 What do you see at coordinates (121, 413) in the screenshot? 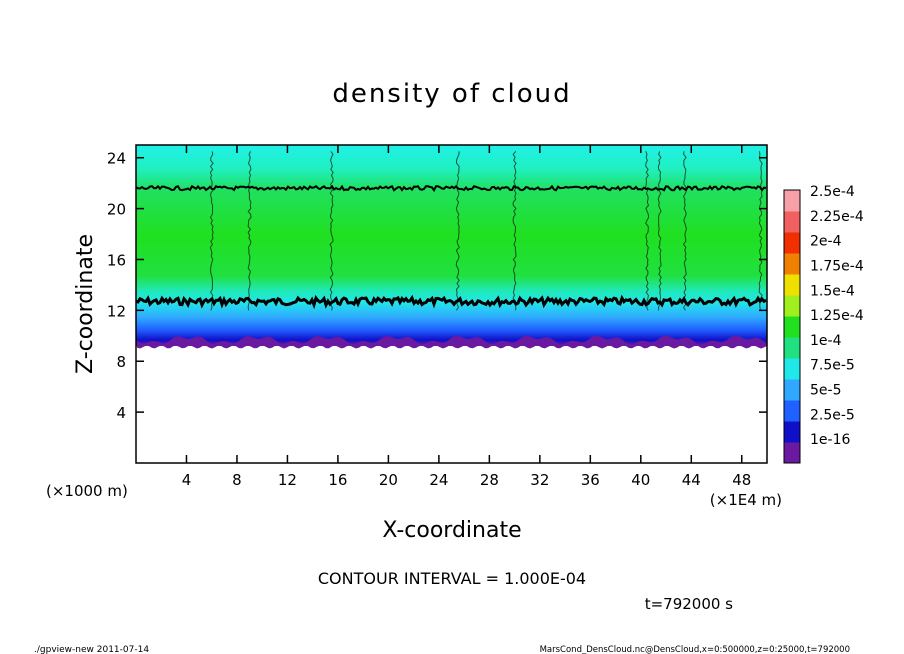
I see `y-tick-label: 4` at bounding box center [121, 413].